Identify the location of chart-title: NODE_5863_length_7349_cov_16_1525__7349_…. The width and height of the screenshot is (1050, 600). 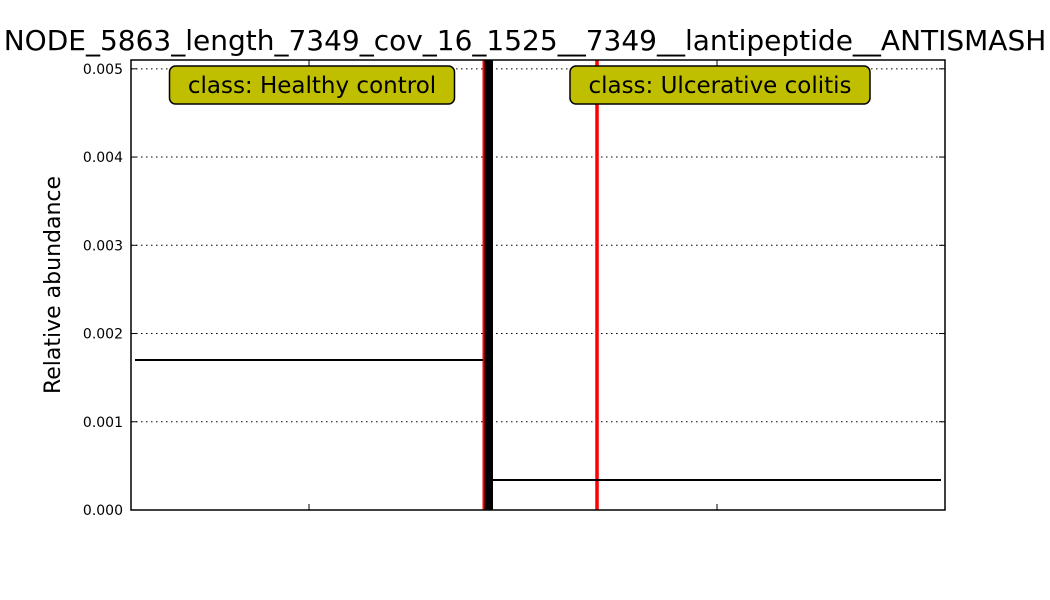
(525, 40).